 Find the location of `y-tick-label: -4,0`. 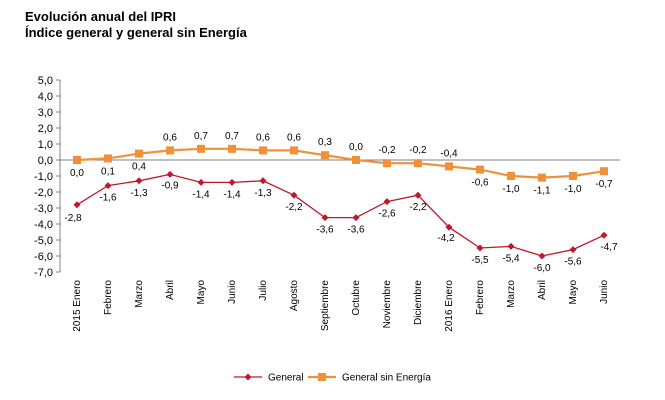

y-tick-label: -4,0 is located at coordinates (43, 225).